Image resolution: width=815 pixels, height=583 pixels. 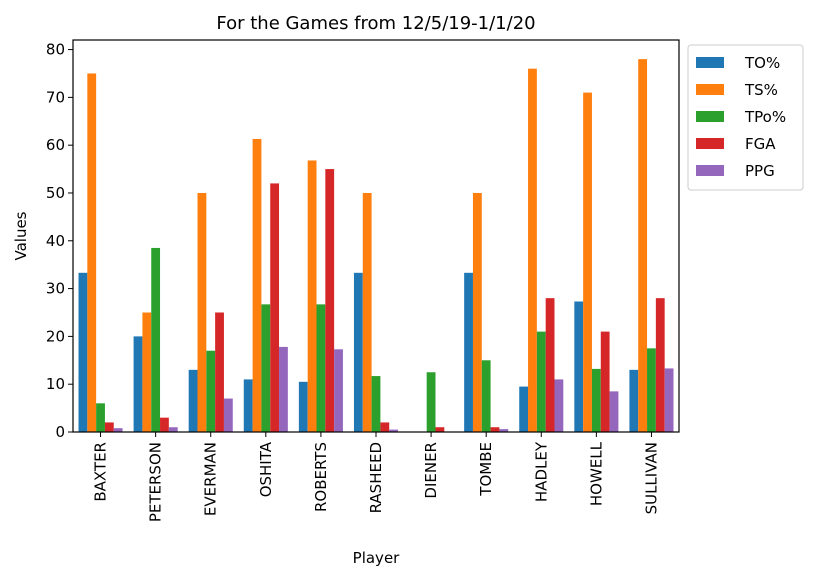 What do you see at coordinates (761, 90) in the screenshot?
I see `legend-label: TS%` at bounding box center [761, 90].